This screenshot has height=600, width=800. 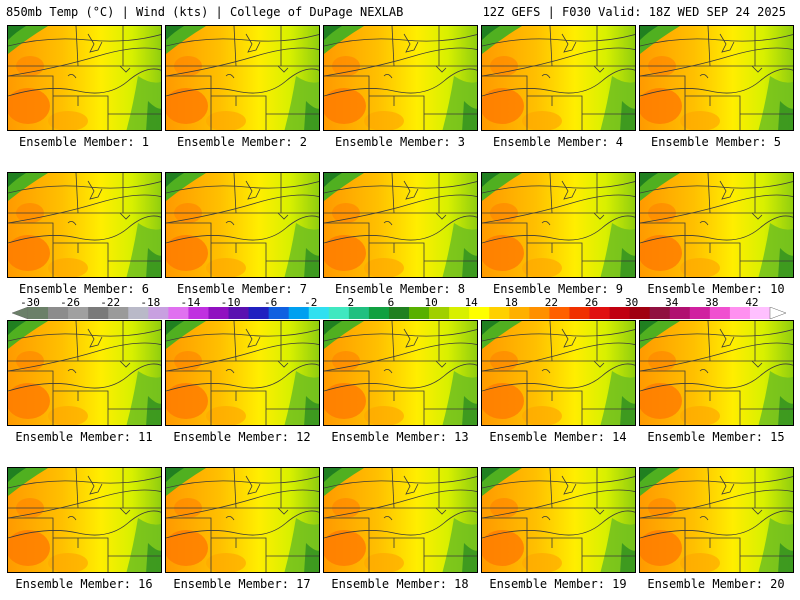 What do you see at coordinates (511, 302) in the screenshot?
I see `colorbar-tick-label: 18` at bounding box center [511, 302].